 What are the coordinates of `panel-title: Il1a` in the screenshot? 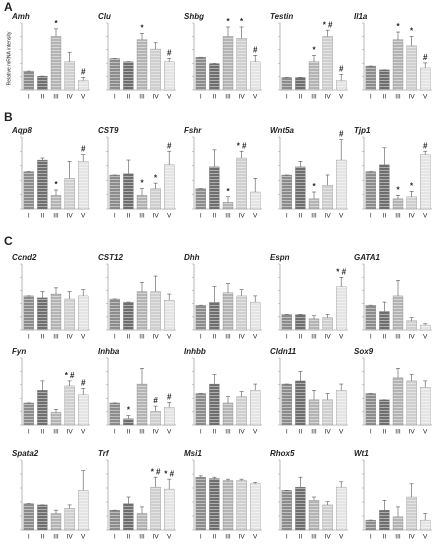 It's located at (361, 16).